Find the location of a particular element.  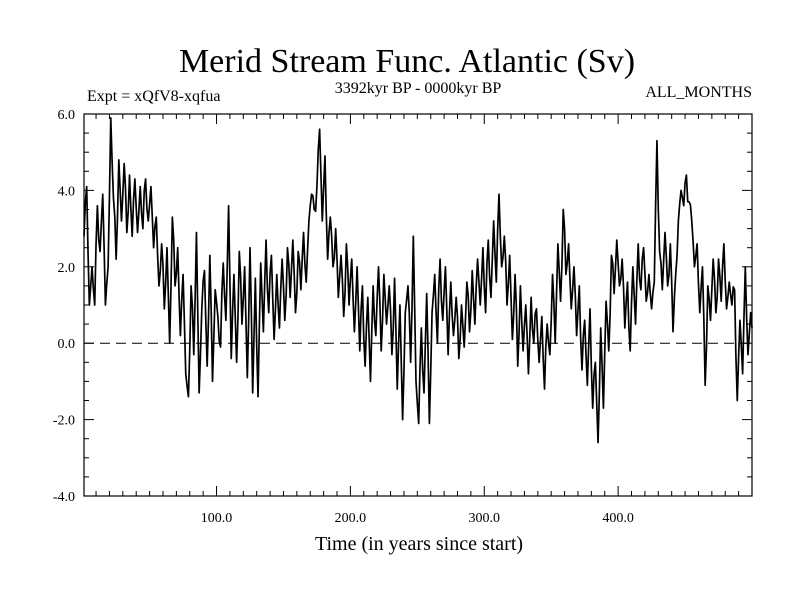

y-tick-label: 6.0 is located at coordinates (67, 115).